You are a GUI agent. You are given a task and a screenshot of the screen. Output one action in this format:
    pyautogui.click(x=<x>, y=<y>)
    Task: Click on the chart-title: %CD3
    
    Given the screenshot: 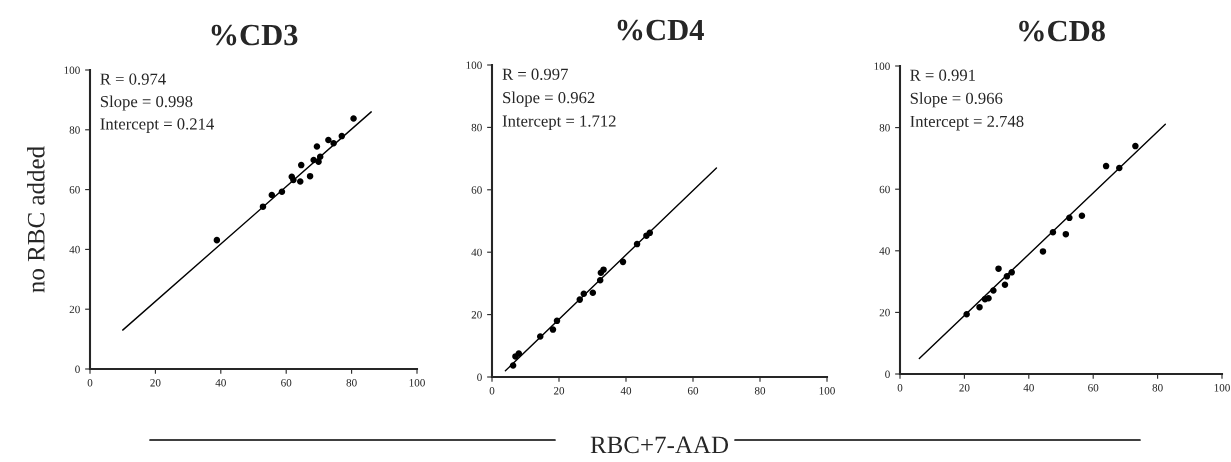 What is the action you would take?
    pyautogui.click(x=254, y=35)
    